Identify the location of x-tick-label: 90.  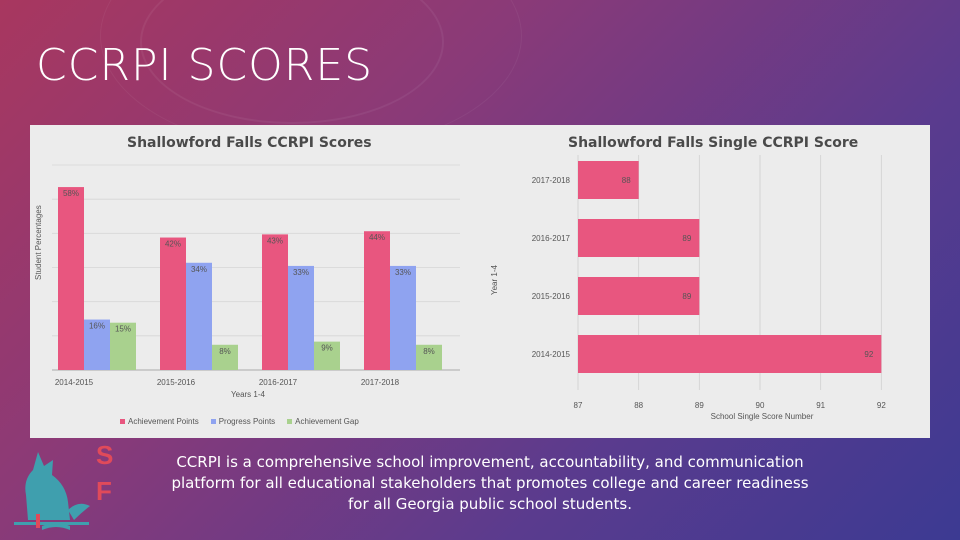
(760, 405).